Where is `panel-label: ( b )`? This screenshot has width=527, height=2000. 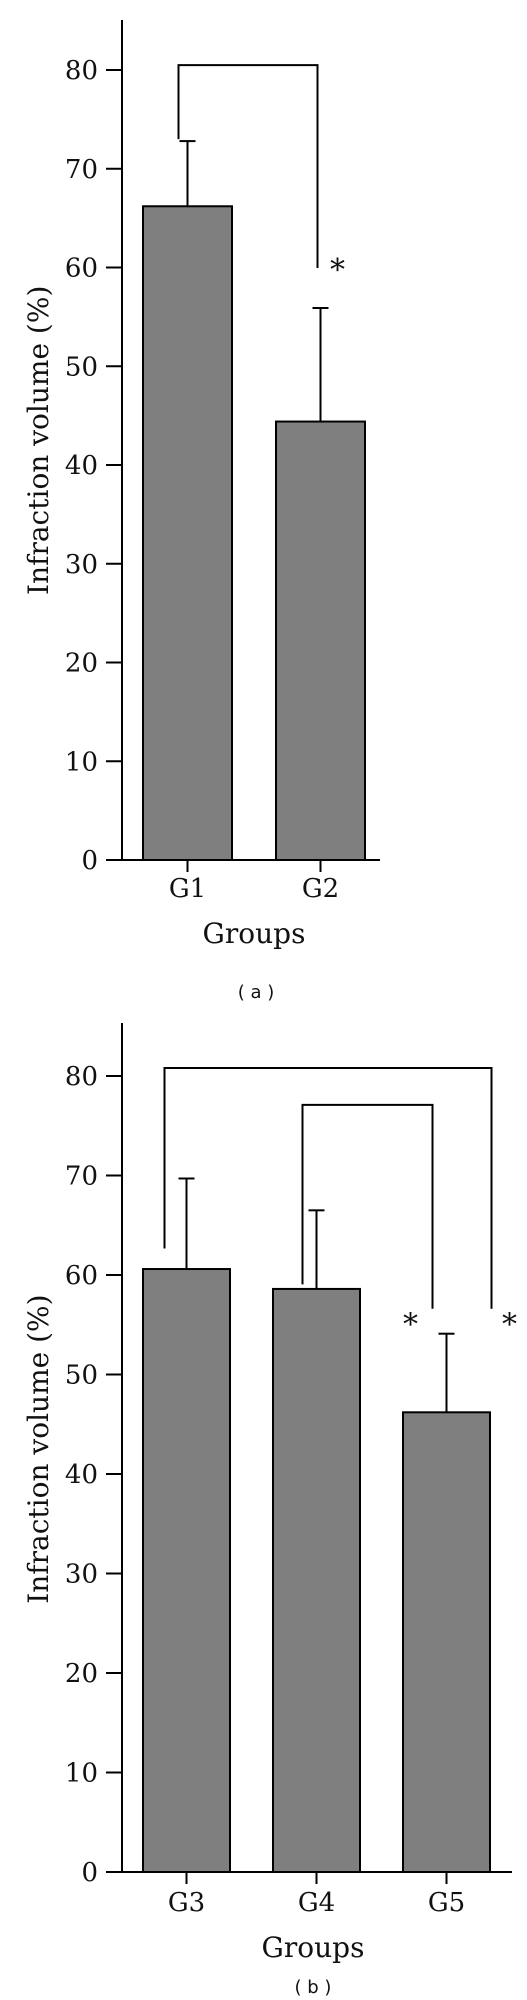
panel-label: ( b ) is located at coordinates (313, 1987).